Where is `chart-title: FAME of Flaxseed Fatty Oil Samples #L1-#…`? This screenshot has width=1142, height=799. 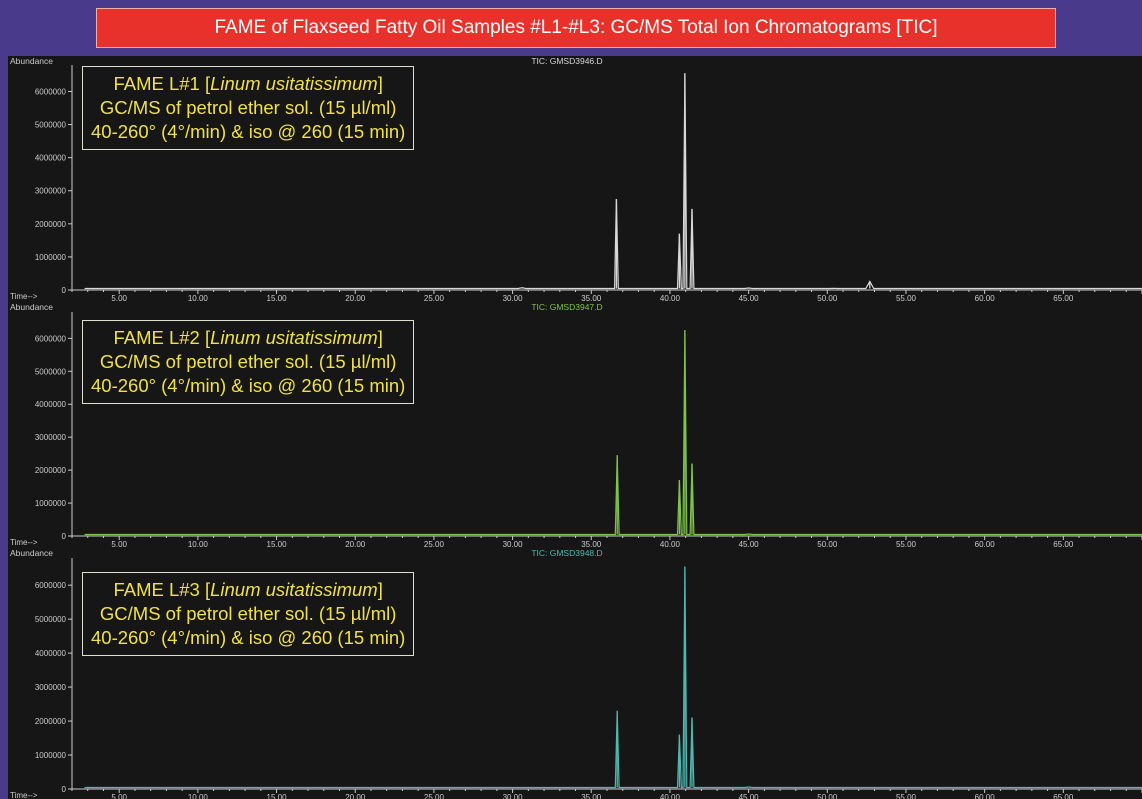
chart-title: FAME of Flaxseed Fatty Oil Samples #L1-#… is located at coordinates (576, 28).